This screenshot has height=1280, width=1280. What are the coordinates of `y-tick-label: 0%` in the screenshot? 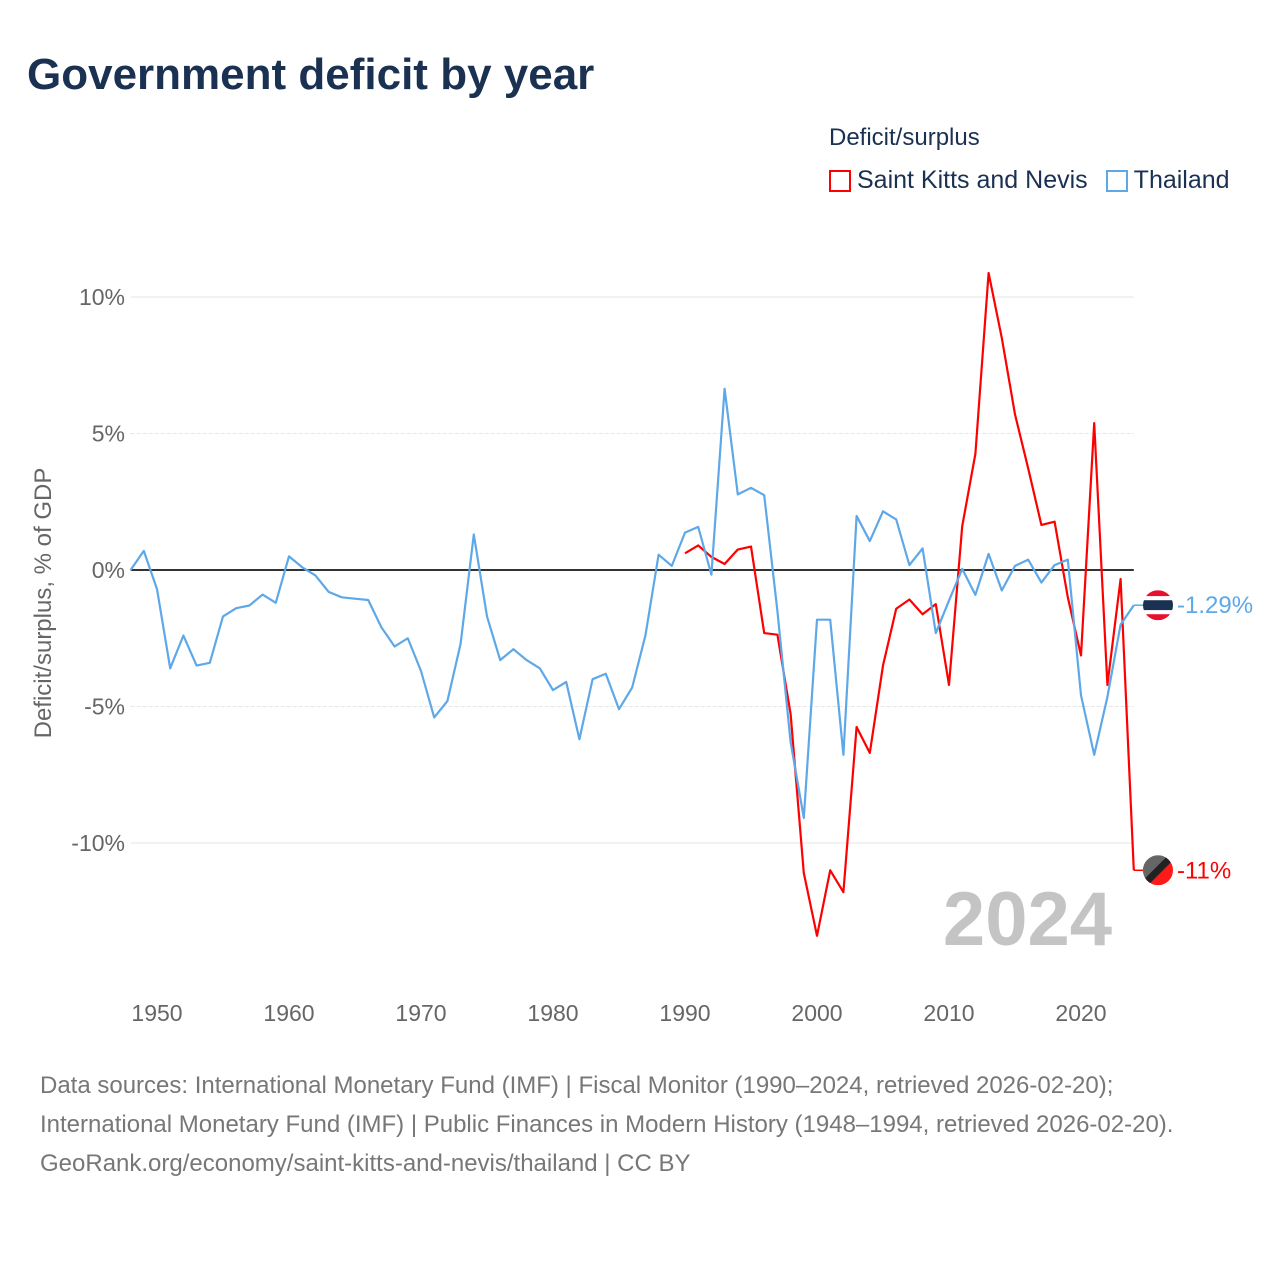 It's located at (108, 570).